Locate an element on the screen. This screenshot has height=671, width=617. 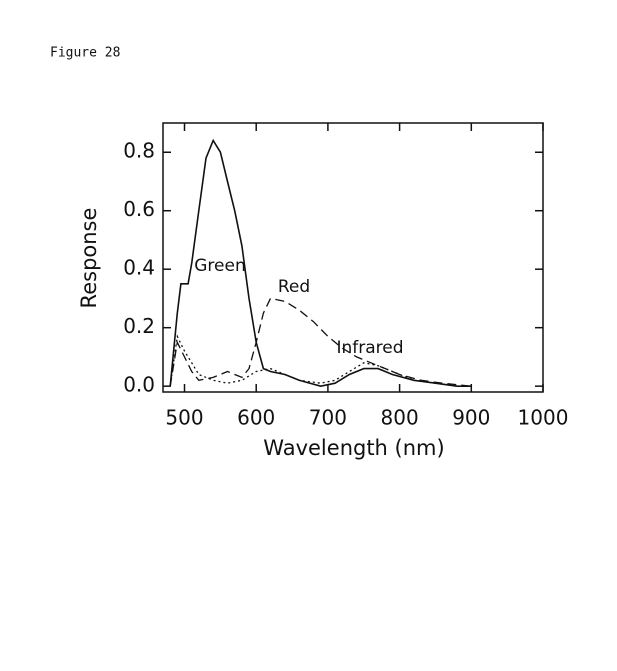
x-tick-label: 900 is located at coordinates (471, 418).